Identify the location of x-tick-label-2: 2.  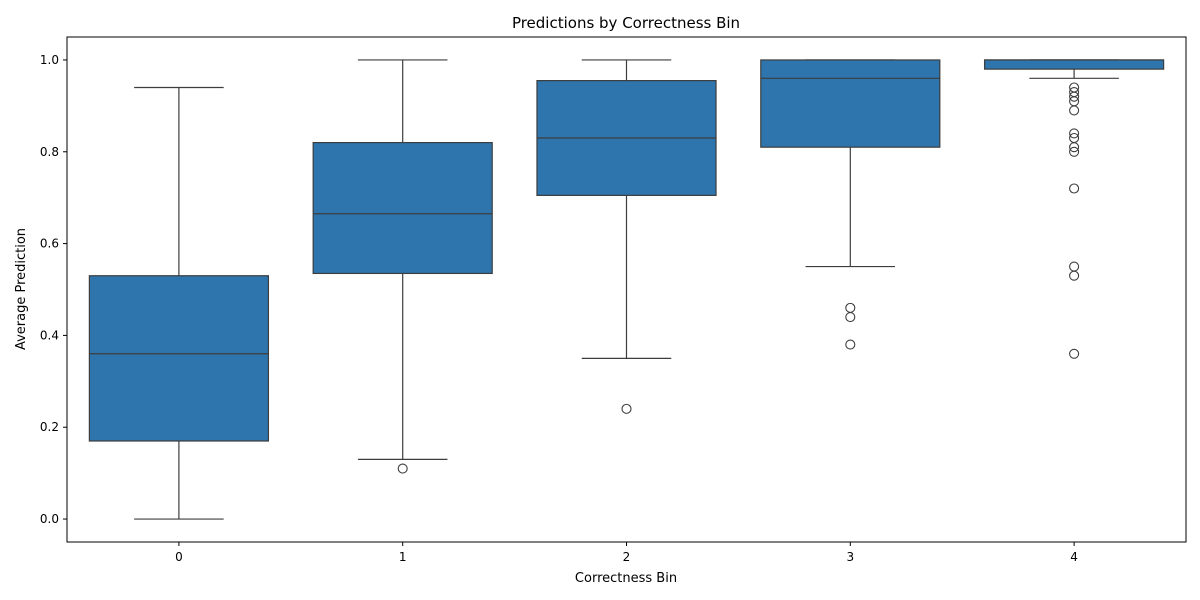
(627, 557).